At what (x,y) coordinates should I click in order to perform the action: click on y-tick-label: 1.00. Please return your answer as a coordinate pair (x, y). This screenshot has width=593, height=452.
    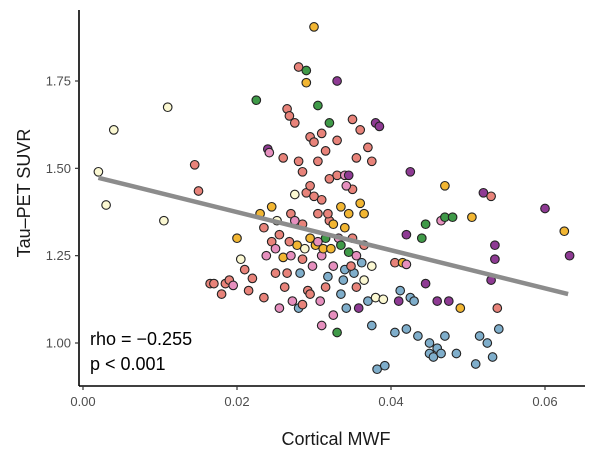
    Looking at the image, I should click on (58, 343).